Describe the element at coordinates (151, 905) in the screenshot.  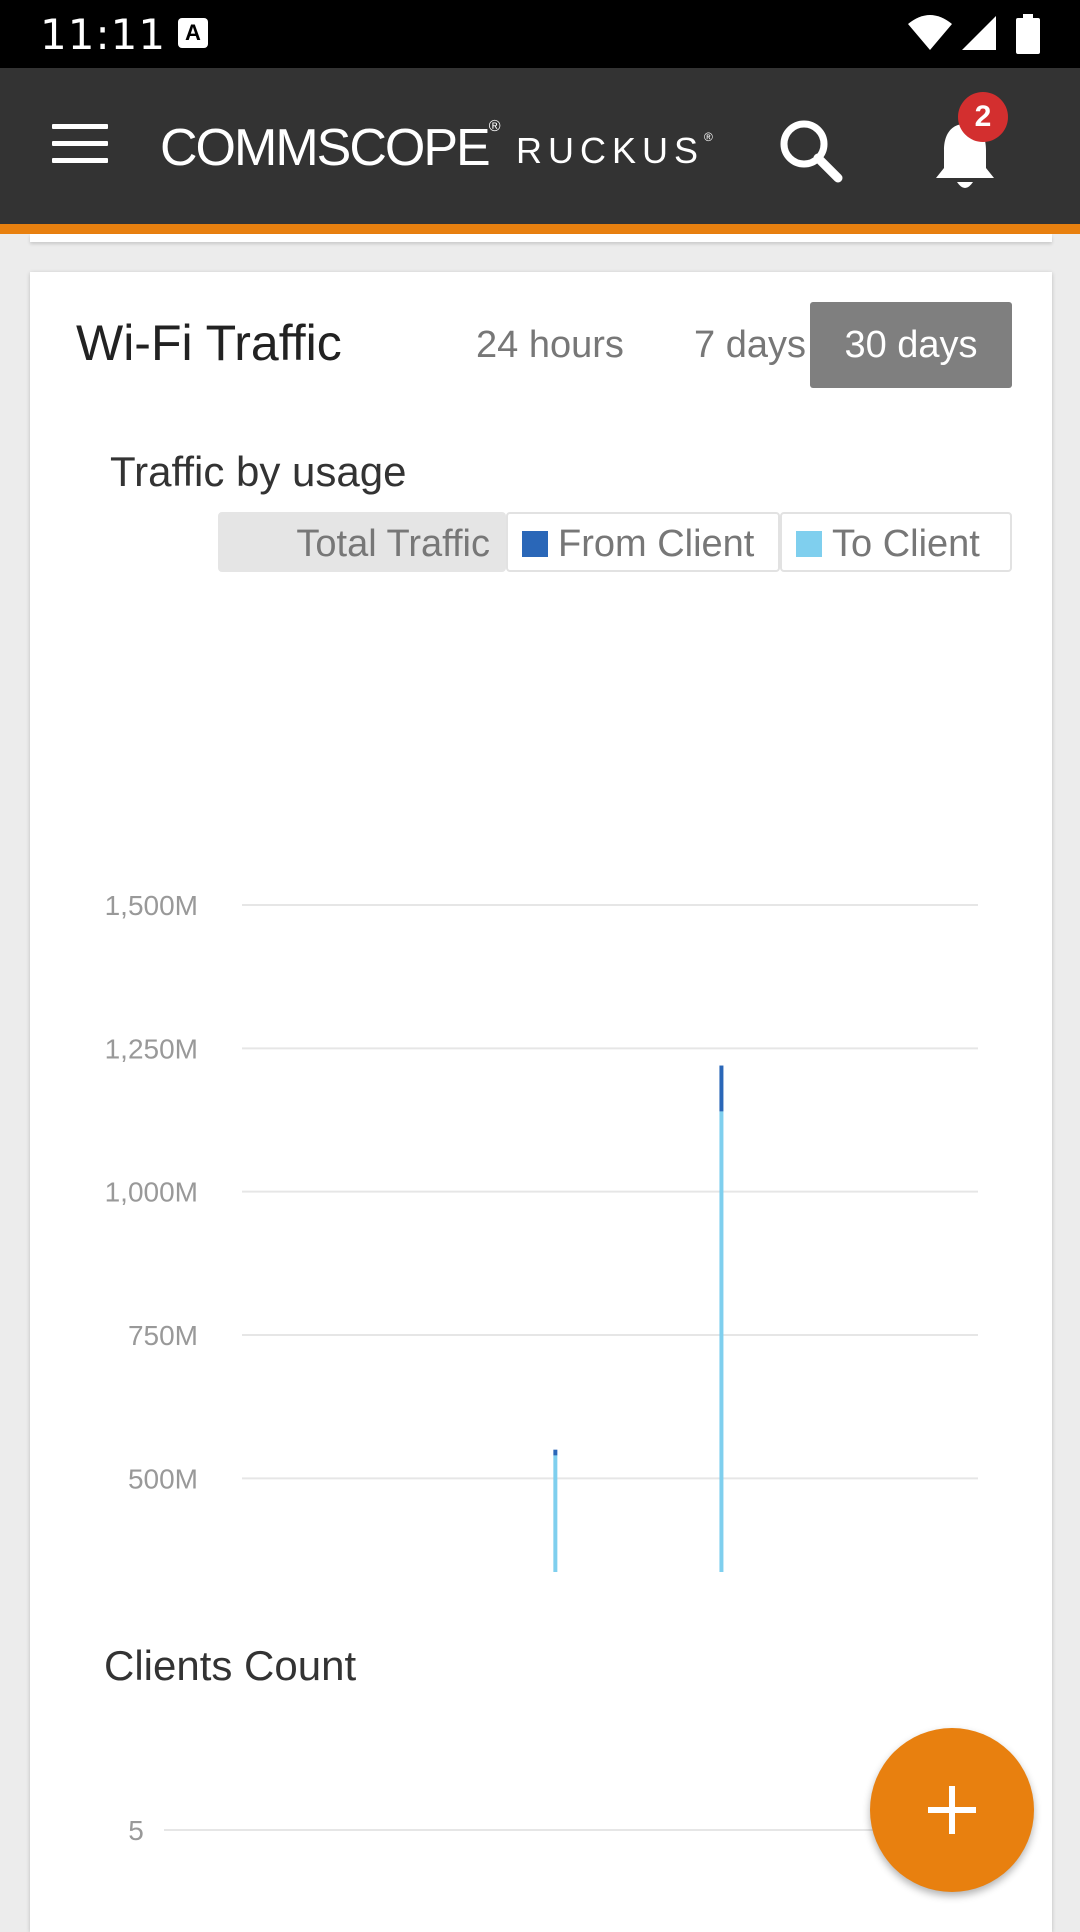
I see `y-tick-label: 1,500M` at that location.